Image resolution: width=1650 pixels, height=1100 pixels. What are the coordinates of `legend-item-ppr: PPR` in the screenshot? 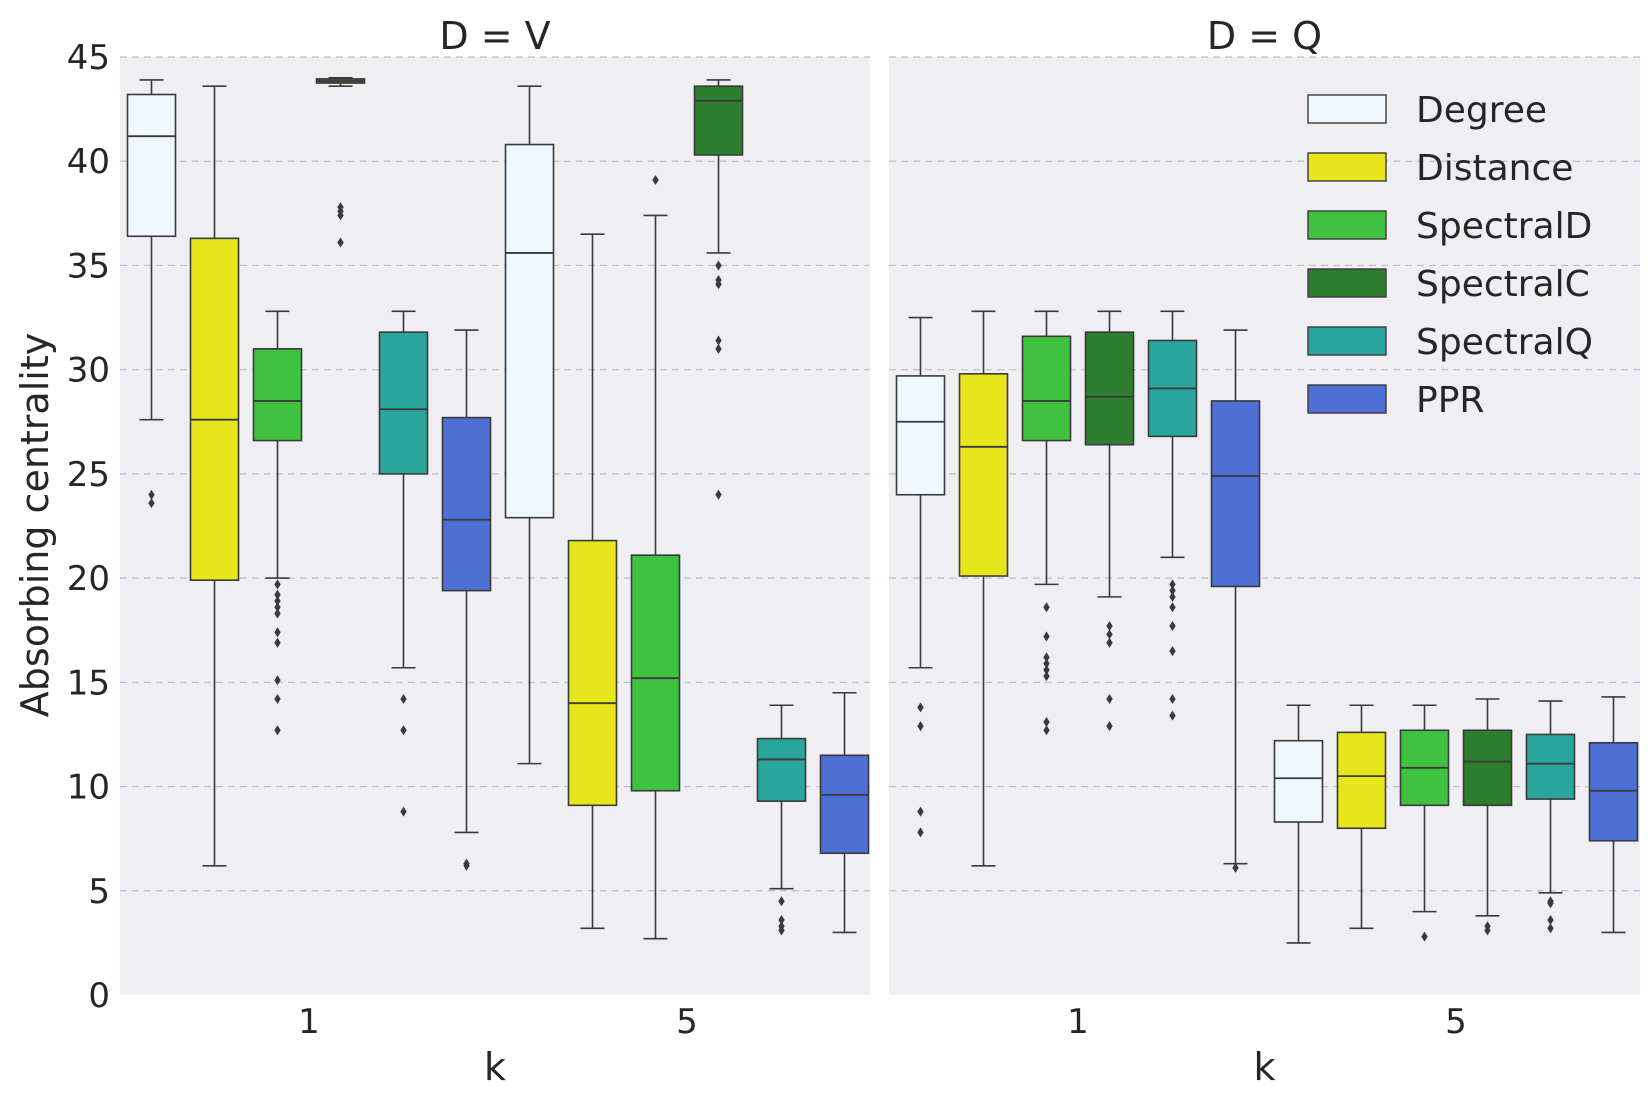 It's located at (1395, 400).